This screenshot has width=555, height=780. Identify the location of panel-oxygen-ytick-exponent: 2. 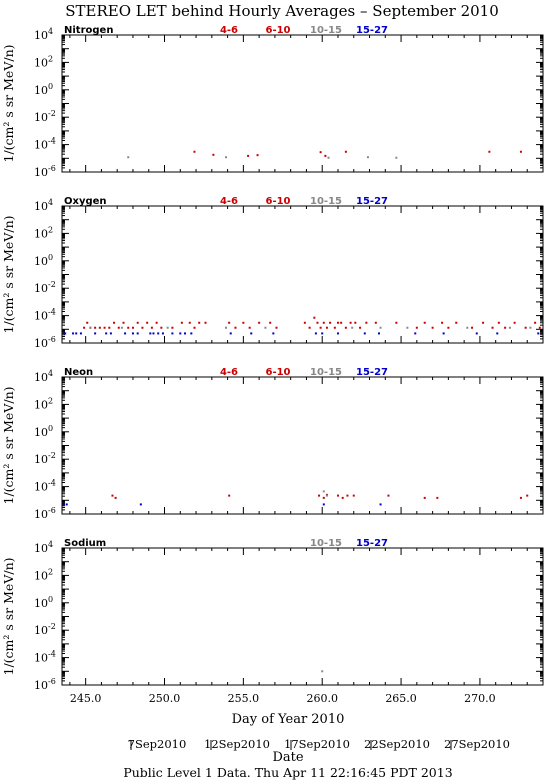
(50, 229).